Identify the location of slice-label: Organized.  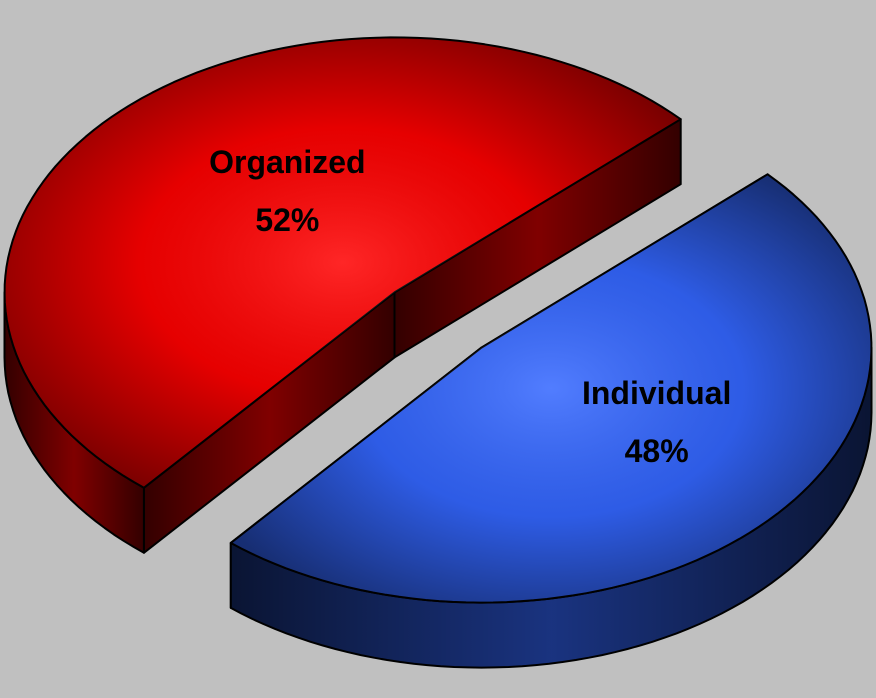
(287, 162).